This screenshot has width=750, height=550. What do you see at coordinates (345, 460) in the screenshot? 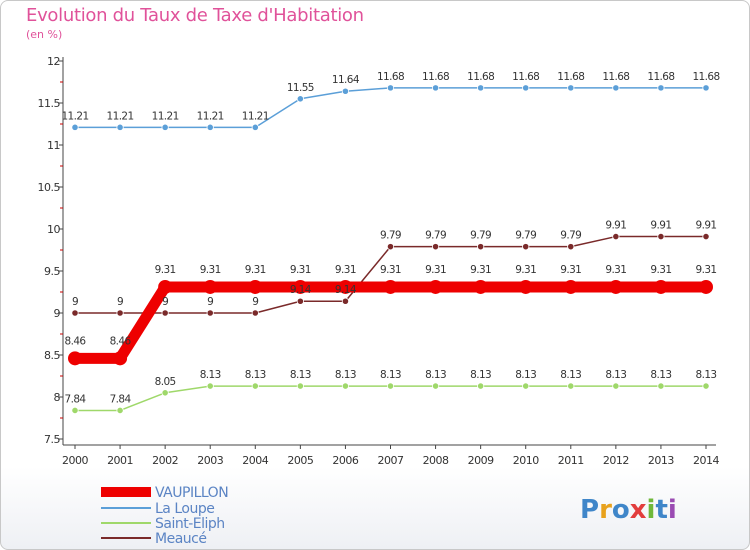
I see `x-tick-label: 2006` at bounding box center [345, 460].